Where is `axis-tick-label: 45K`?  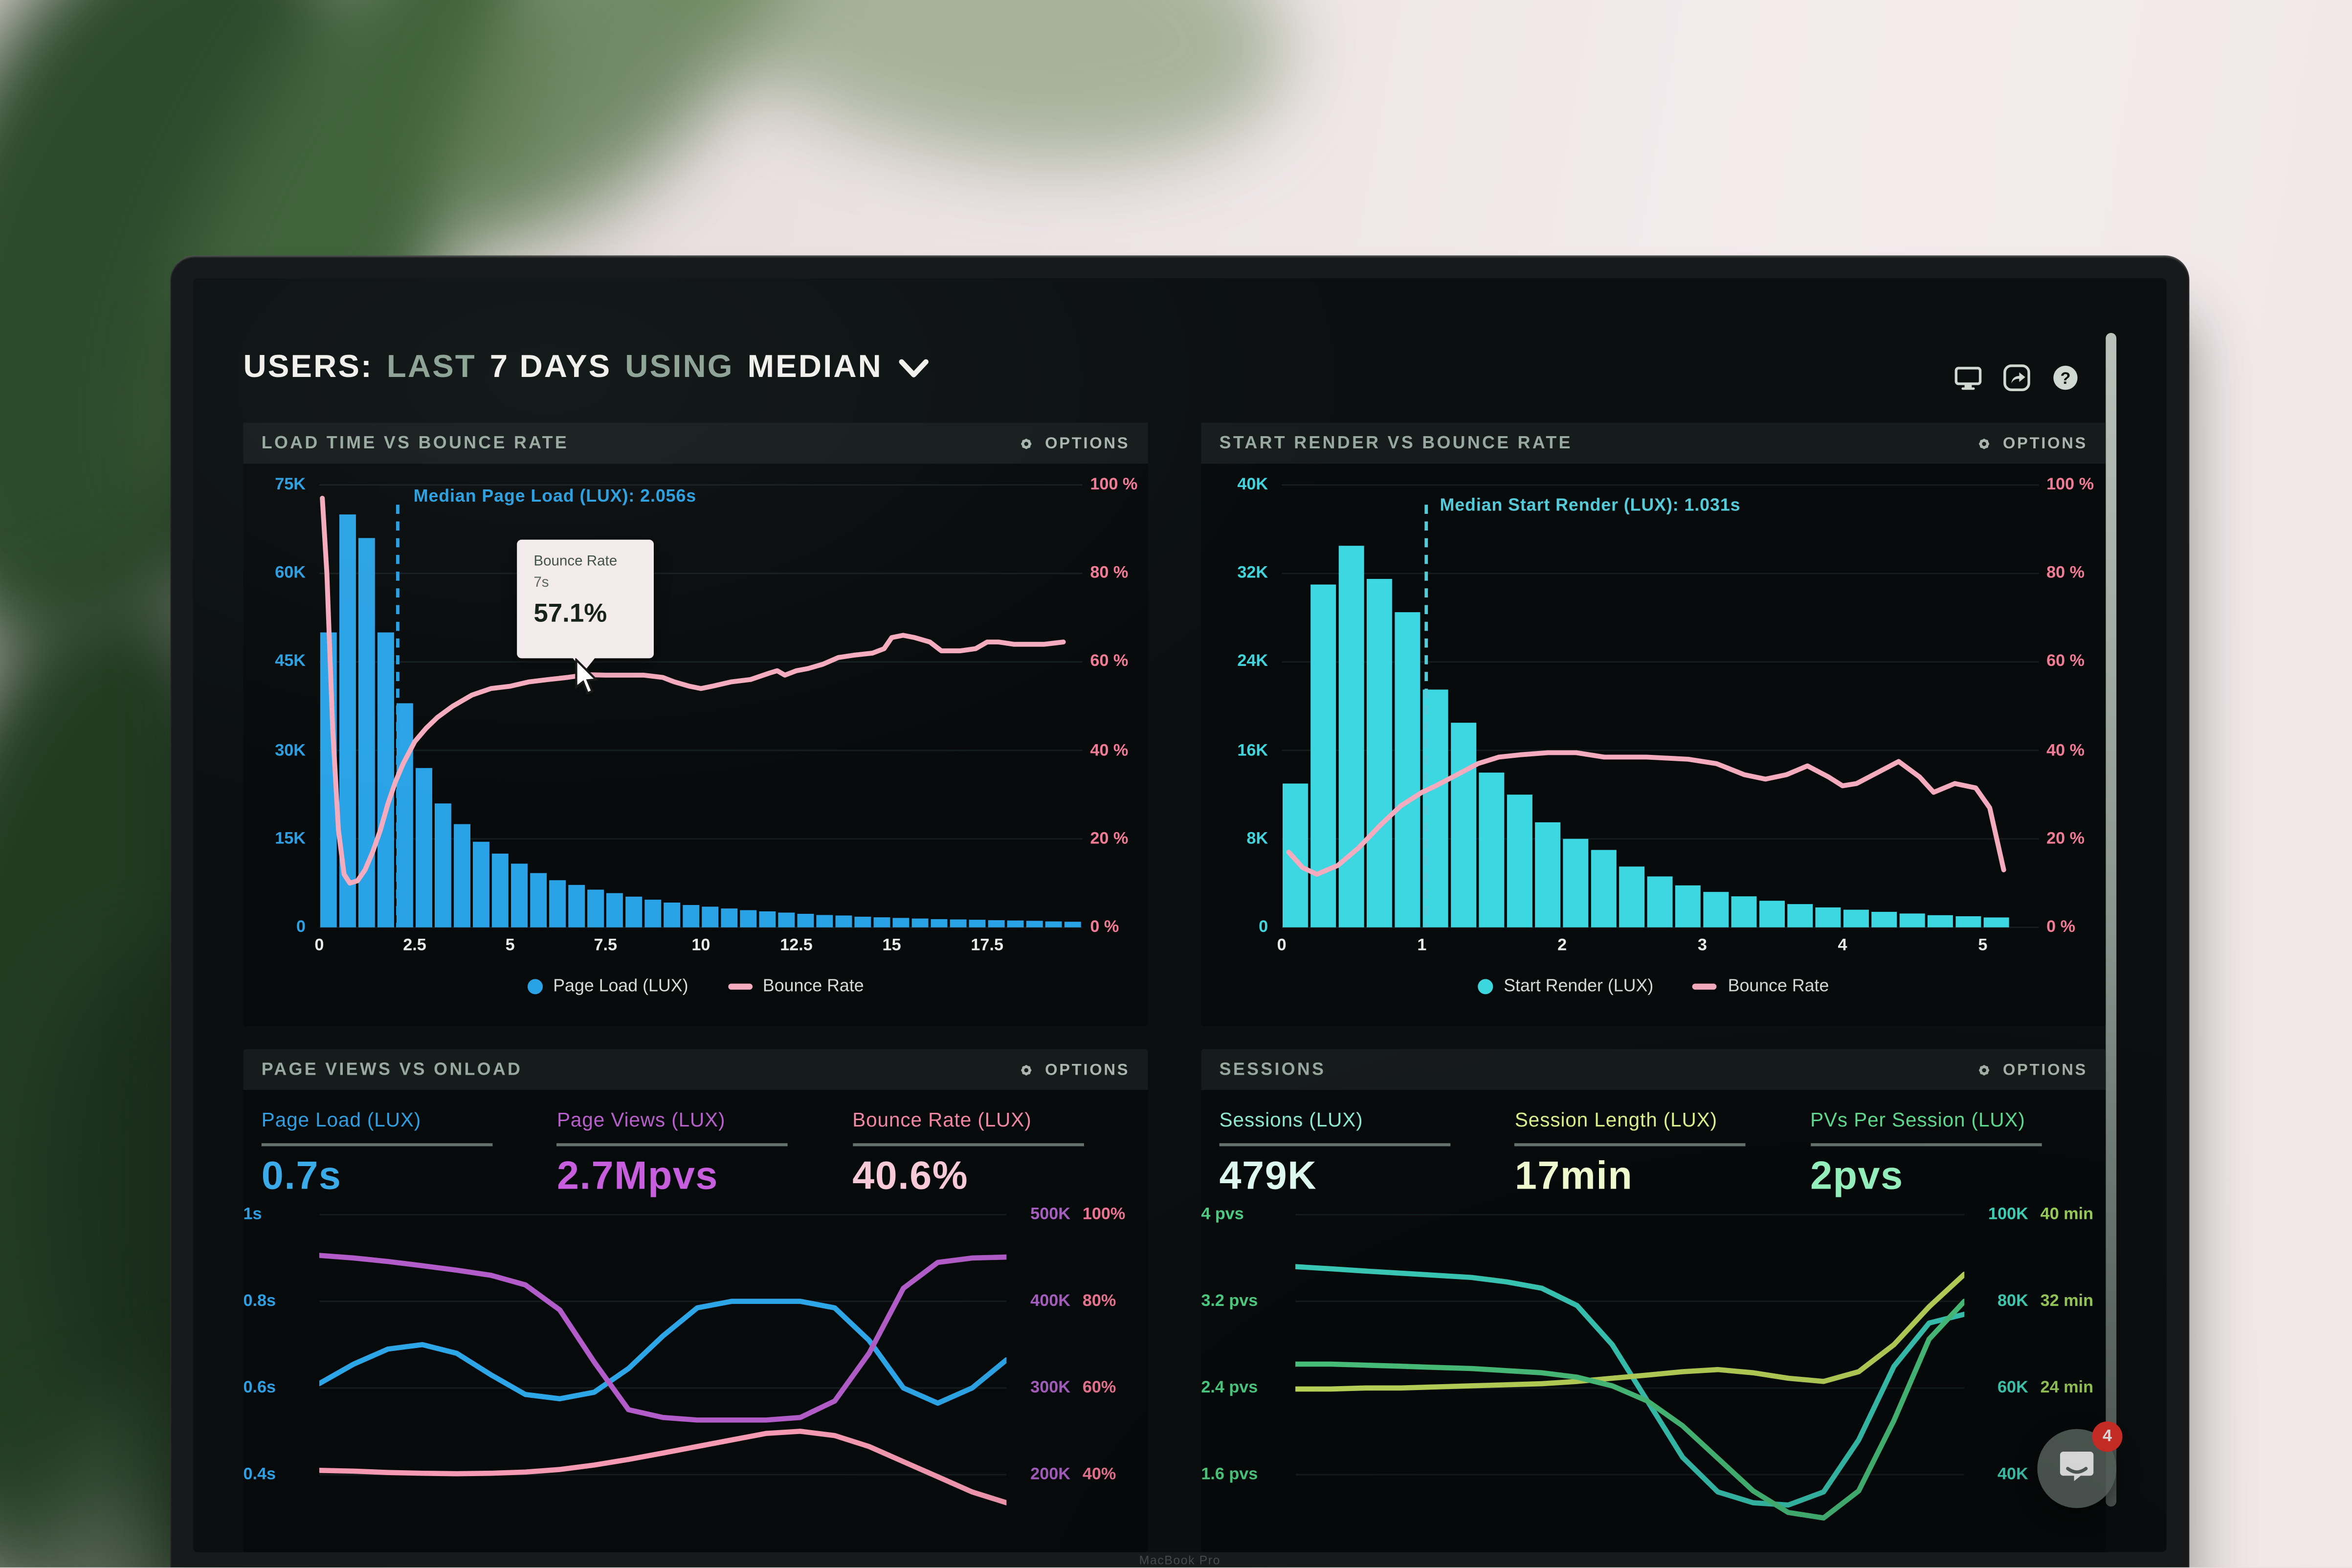
axis-tick-label: 45K is located at coordinates (290, 662).